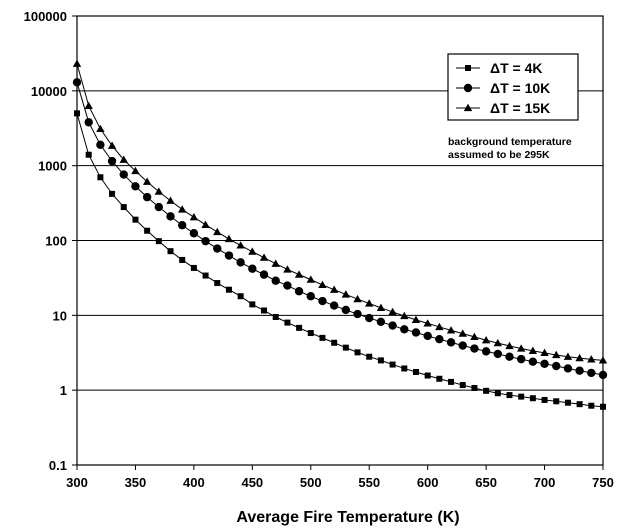 This screenshot has width=618, height=529. I want to click on x-tick-label: 750, so click(603, 482).